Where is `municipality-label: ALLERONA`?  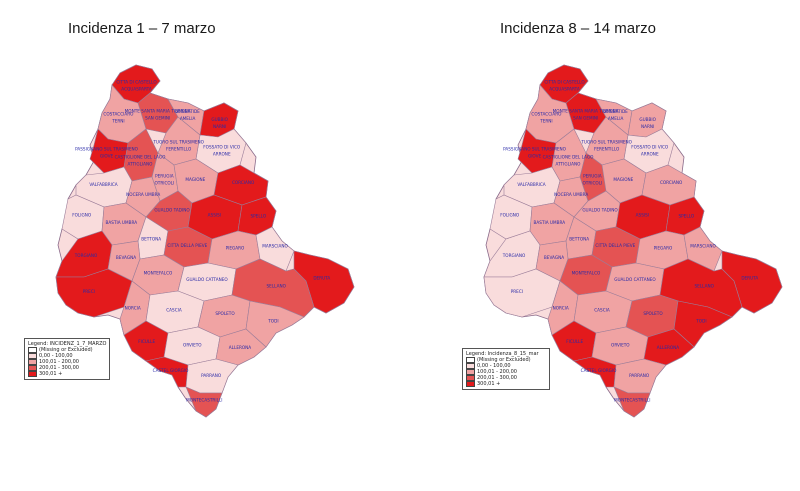 municipality-label: ALLERONA is located at coordinates (240, 347).